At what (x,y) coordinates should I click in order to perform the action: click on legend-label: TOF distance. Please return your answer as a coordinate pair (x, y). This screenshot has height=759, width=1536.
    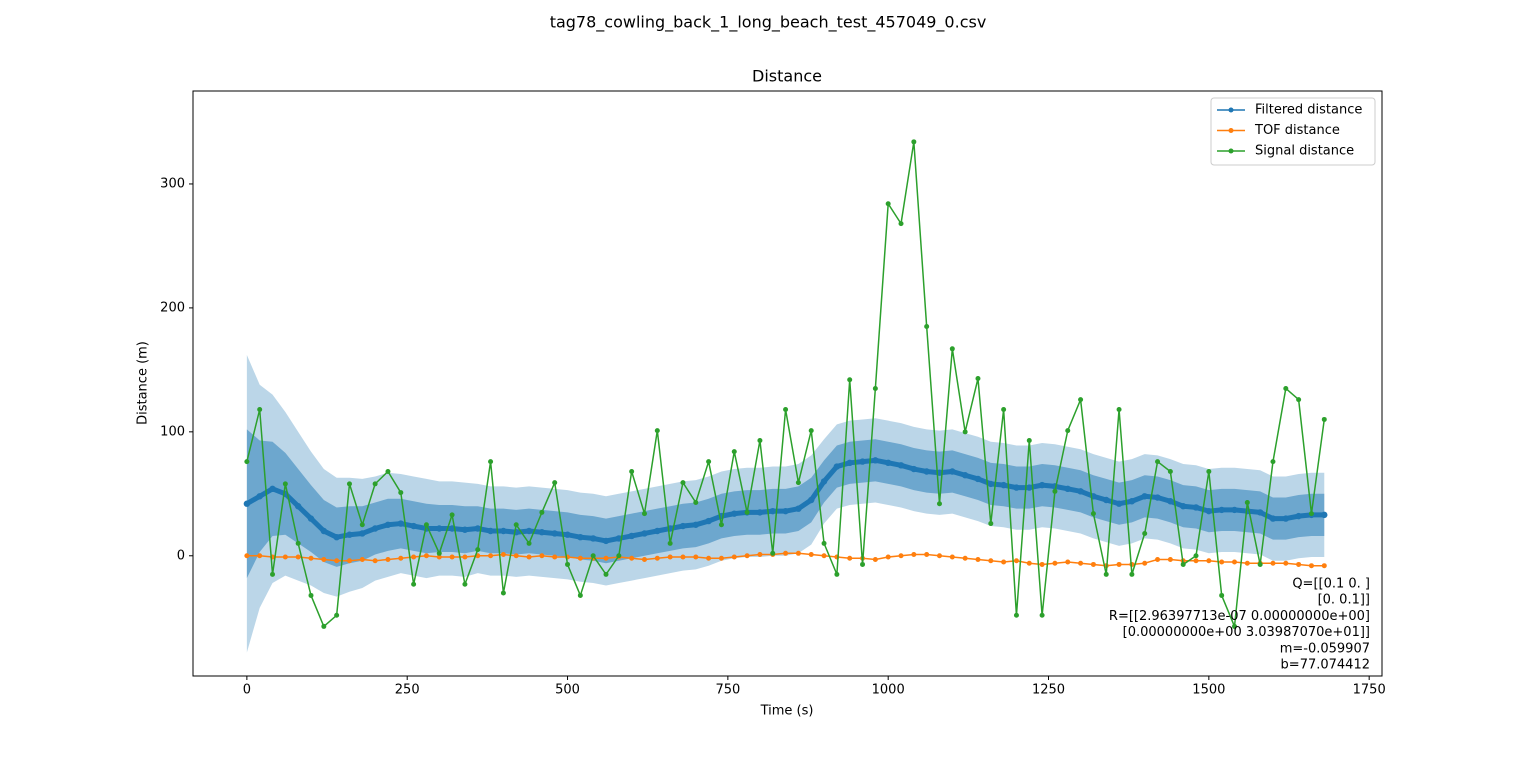
    Looking at the image, I should click on (1297, 130).